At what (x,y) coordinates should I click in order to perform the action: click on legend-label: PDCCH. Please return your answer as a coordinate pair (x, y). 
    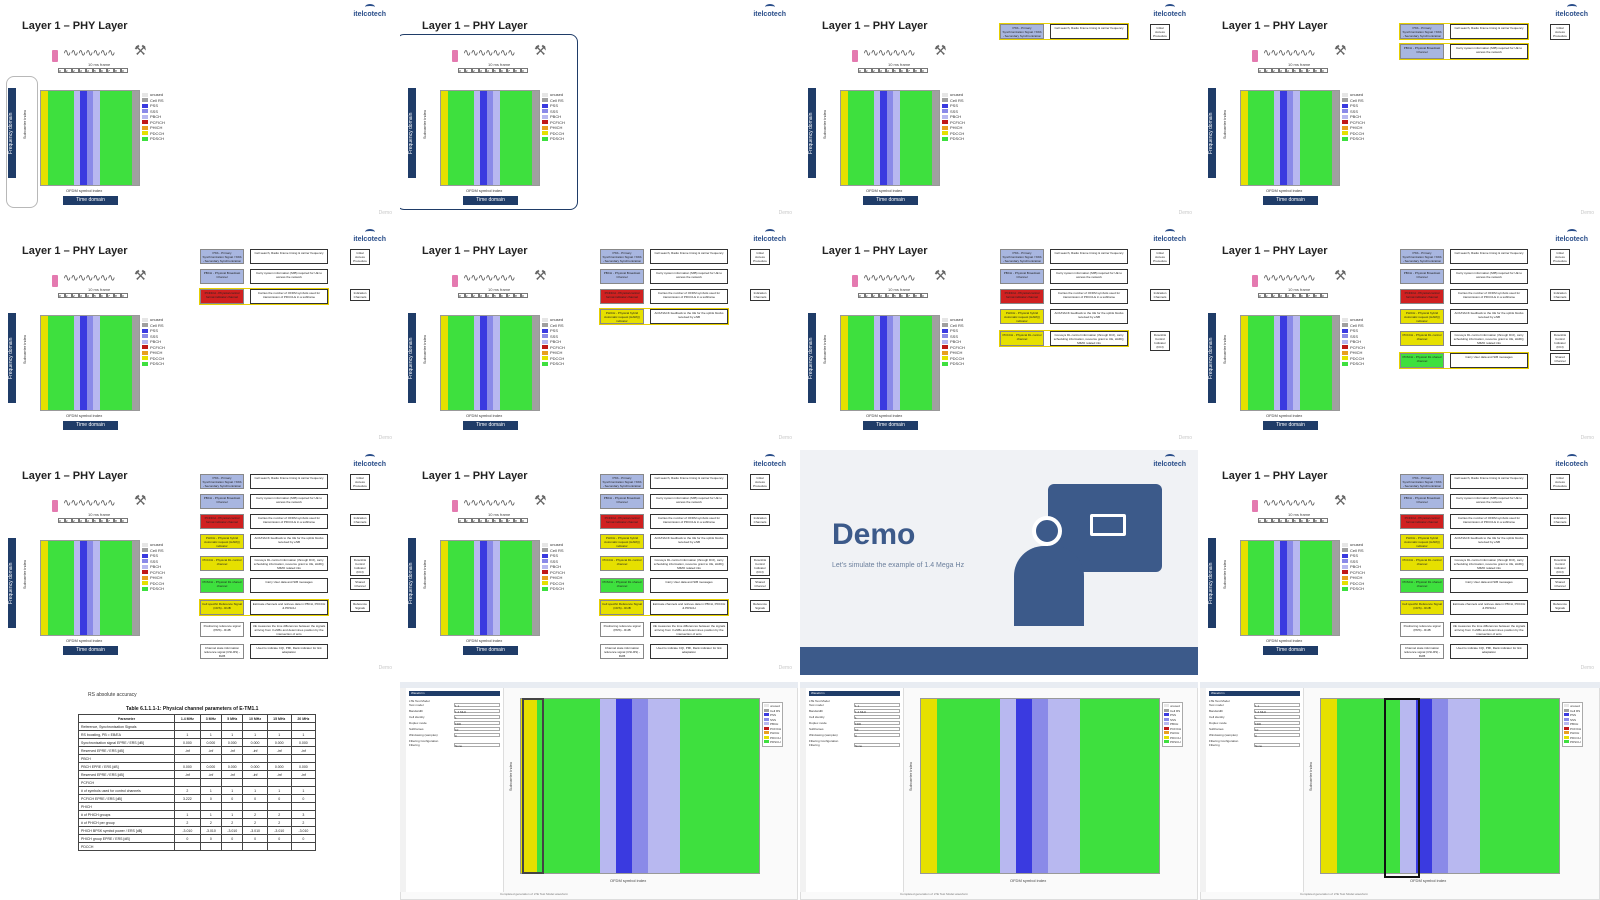
    Looking at the image, I should click on (557, 358).